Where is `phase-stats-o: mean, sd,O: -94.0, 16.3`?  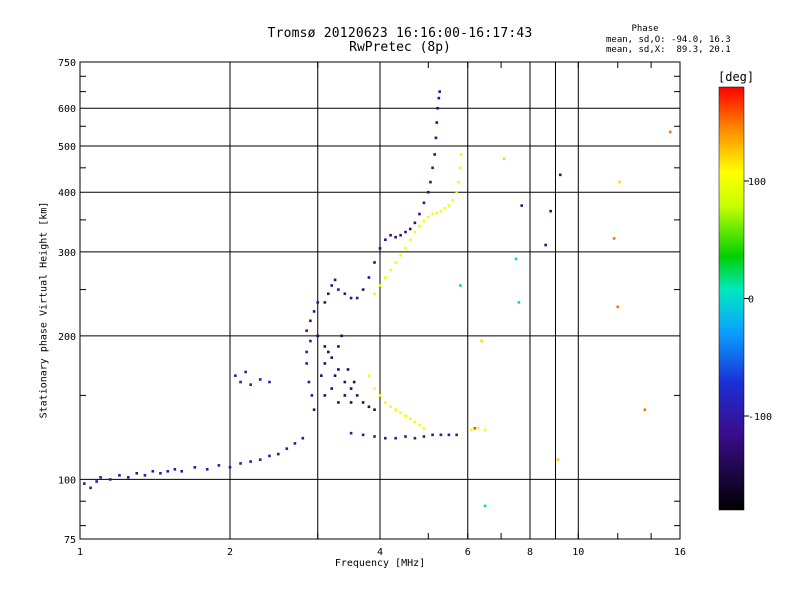
phase-stats-o: mean, sd,O: -94.0, 16.3 is located at coordinates (668, 40).